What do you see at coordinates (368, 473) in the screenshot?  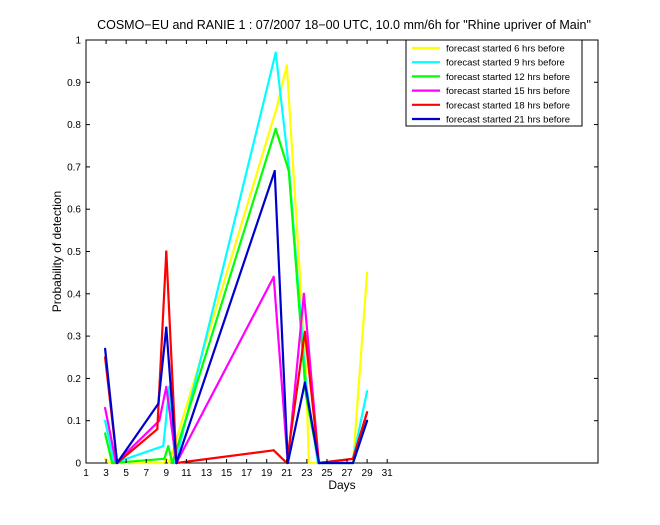 I see `x-tick-label: 29` at bounding box center [368, 473].